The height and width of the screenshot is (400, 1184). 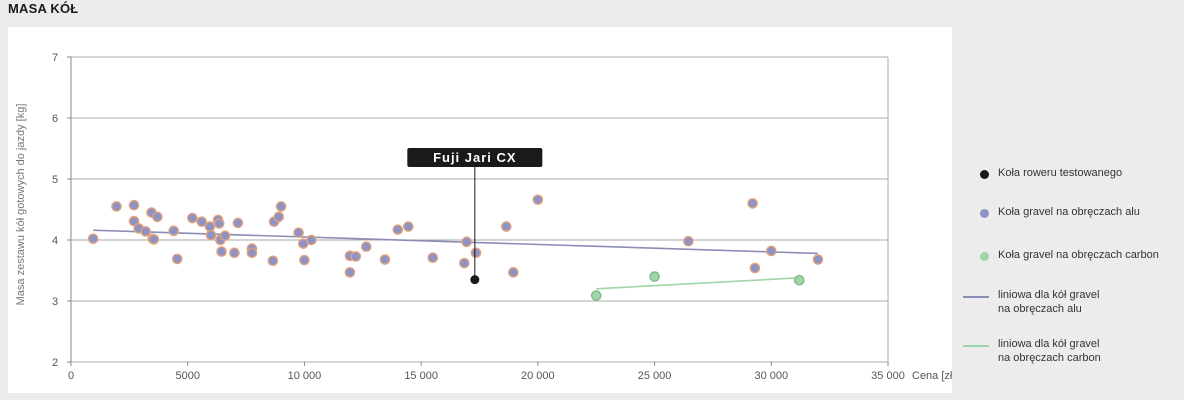 What do you see at coordinates (1068, 225) in the screenshot?
I see `legend-item: Koła gravel na obręczach alu` at bounding box center [1068, 225].